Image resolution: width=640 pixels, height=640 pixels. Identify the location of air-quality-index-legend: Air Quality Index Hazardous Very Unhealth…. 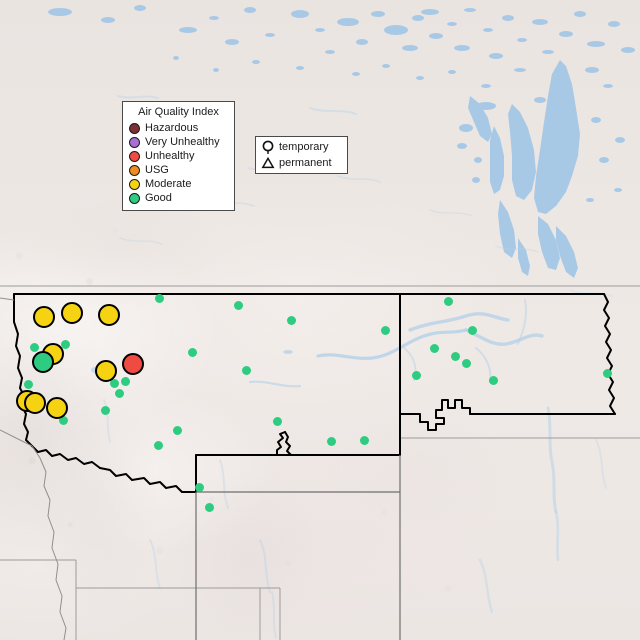
(178, 156).